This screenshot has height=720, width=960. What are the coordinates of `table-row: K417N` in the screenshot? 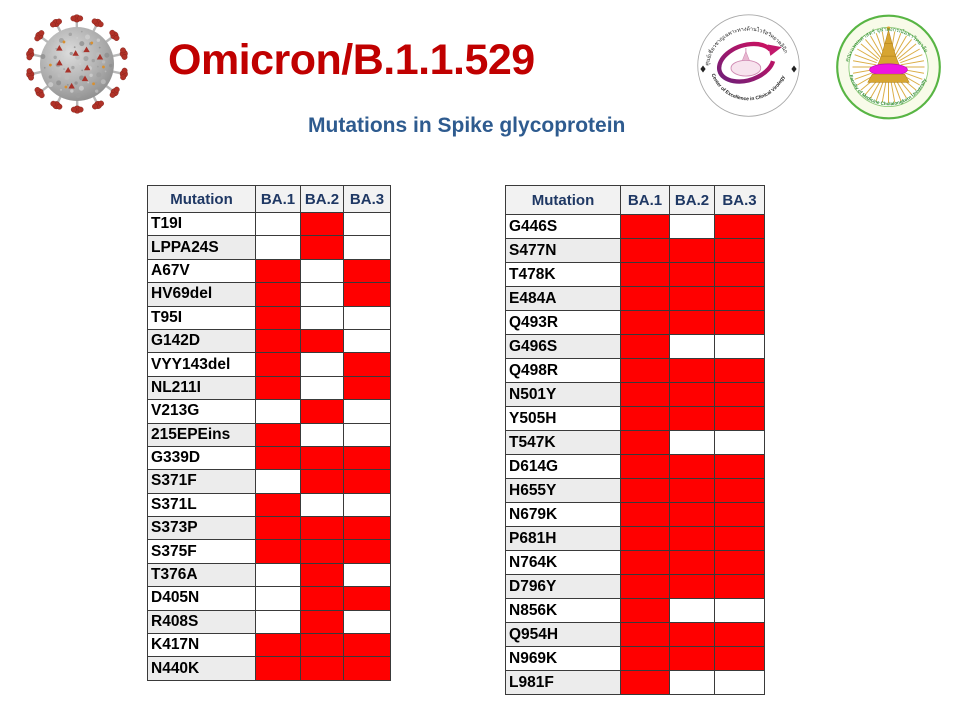 It's located at (269, 645).